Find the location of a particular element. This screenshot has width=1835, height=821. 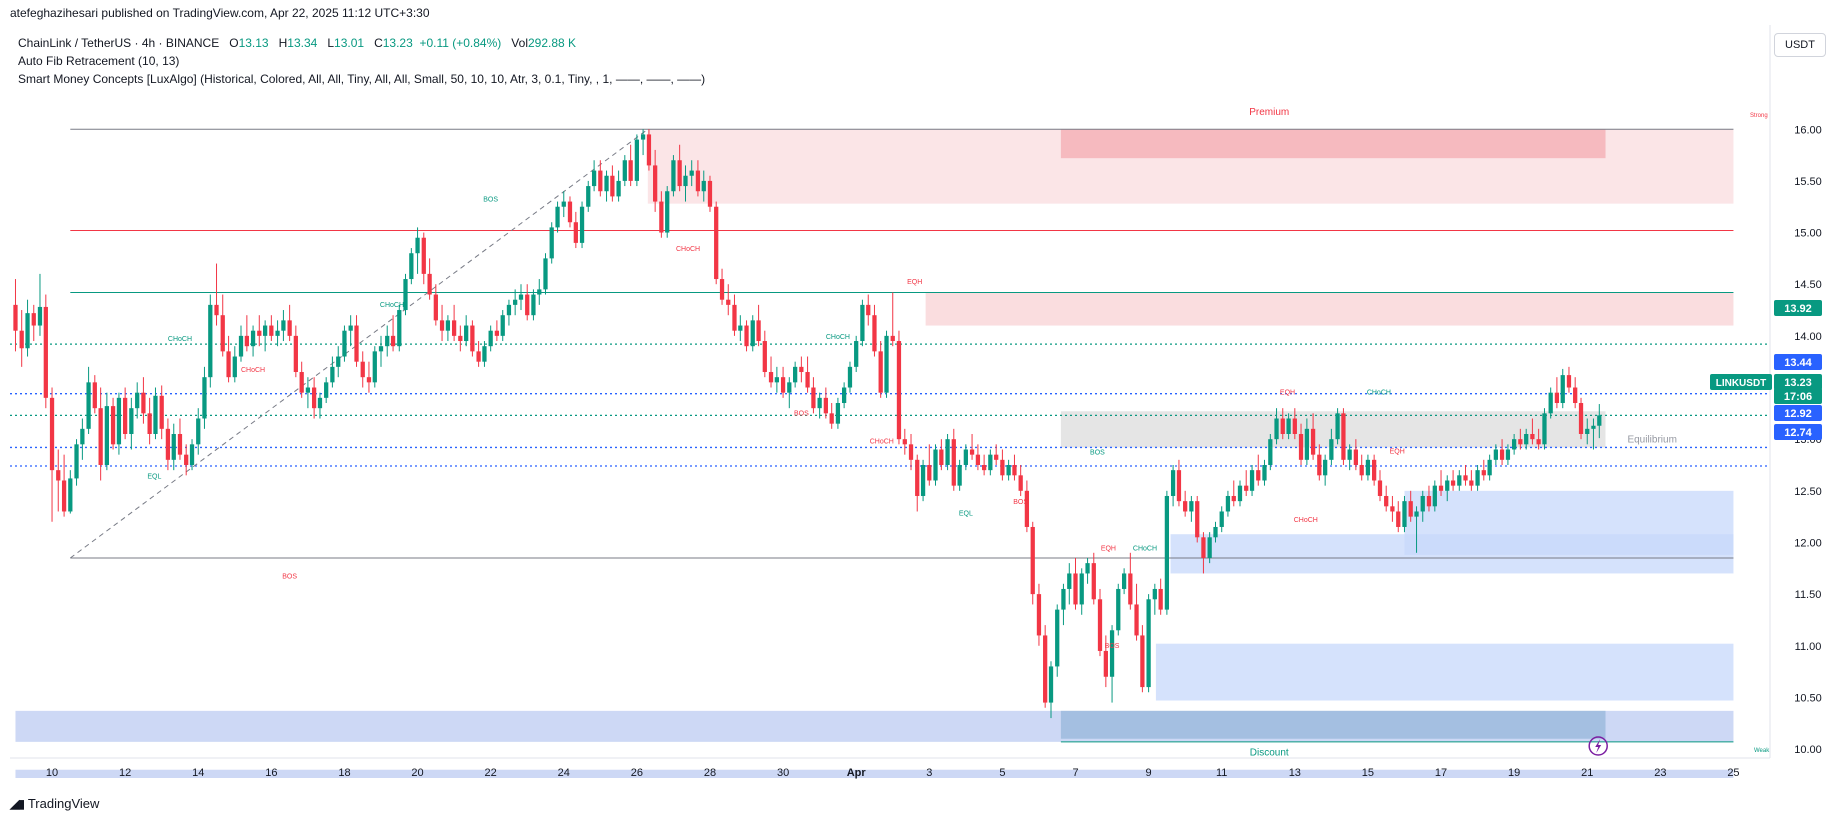

vol-value: 292.88 K is located at coordinates (552, 43).